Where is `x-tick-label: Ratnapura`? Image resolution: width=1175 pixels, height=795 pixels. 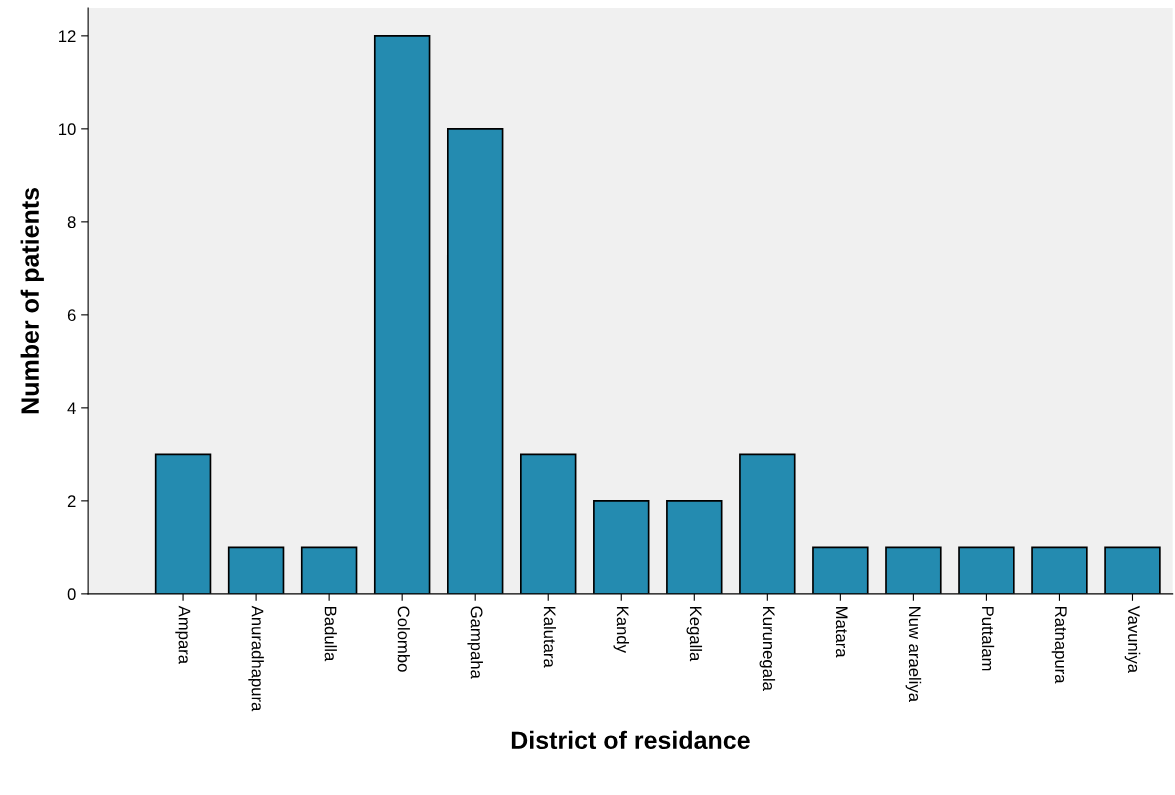
x-tick-label: Ratnapura is located at coordinates (1059, 645).